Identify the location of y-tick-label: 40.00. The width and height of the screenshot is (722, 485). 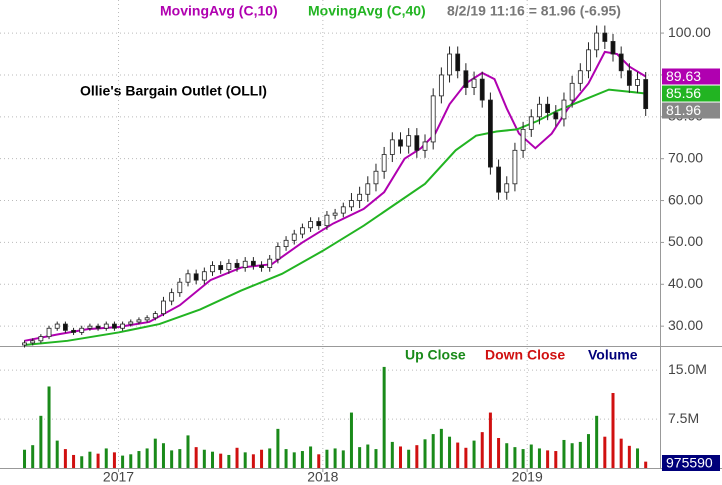
(685, 283).